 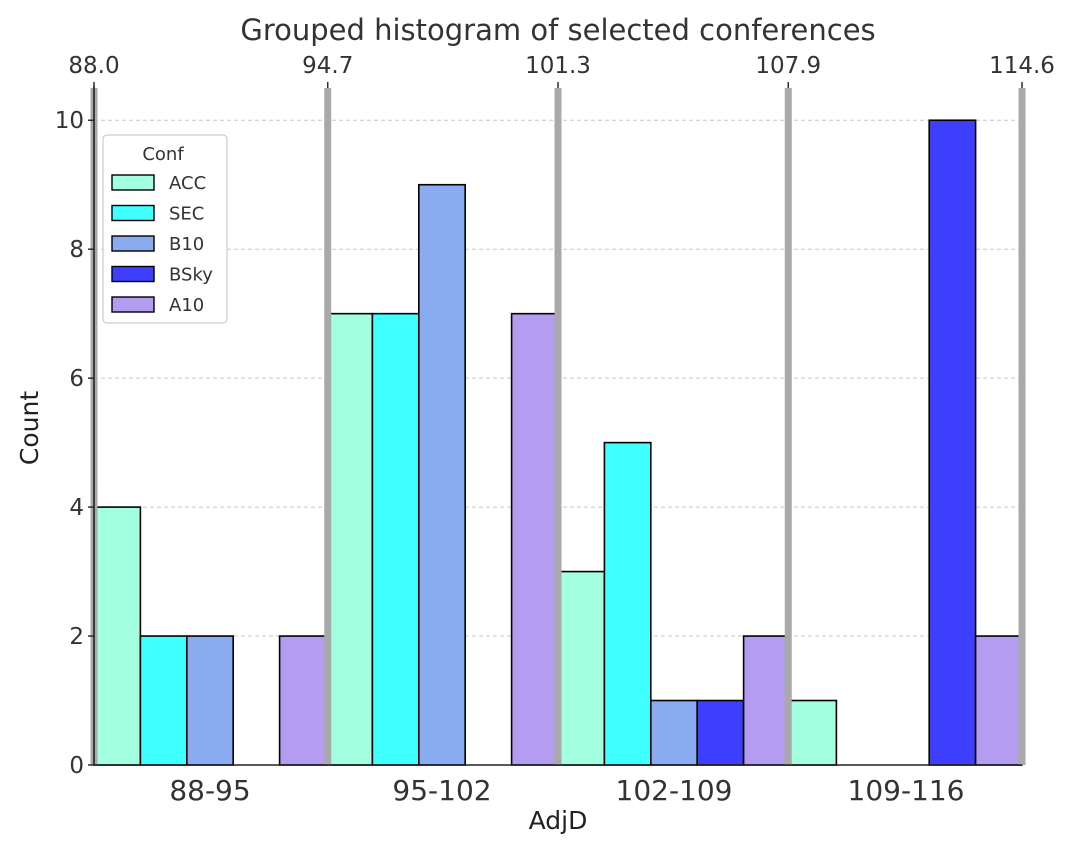 I want to click on y-tick-label: 6, so click(x=76, y=379).